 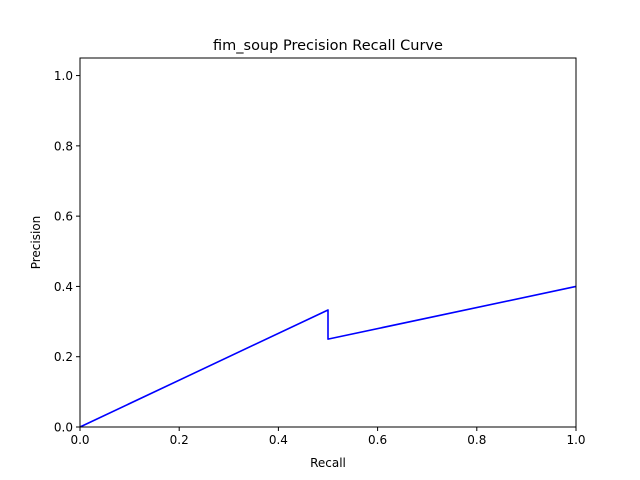 What do you see at coordinates (63, 357) in the screenshot?
I see `y-tick-label: 0.2` at bounding box center [63, 357].